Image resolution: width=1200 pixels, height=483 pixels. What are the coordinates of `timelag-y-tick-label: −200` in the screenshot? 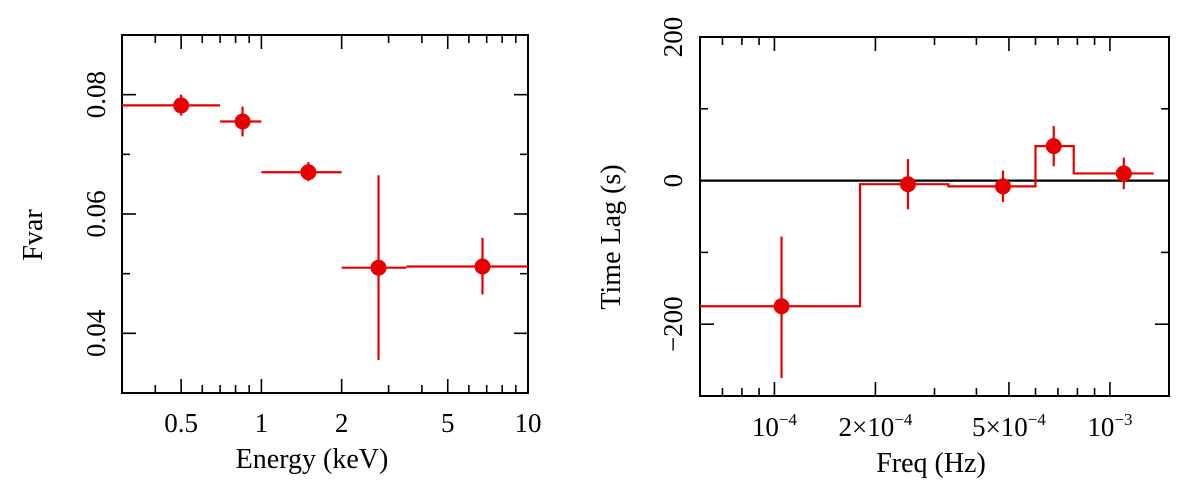 It's located at (673, 324).